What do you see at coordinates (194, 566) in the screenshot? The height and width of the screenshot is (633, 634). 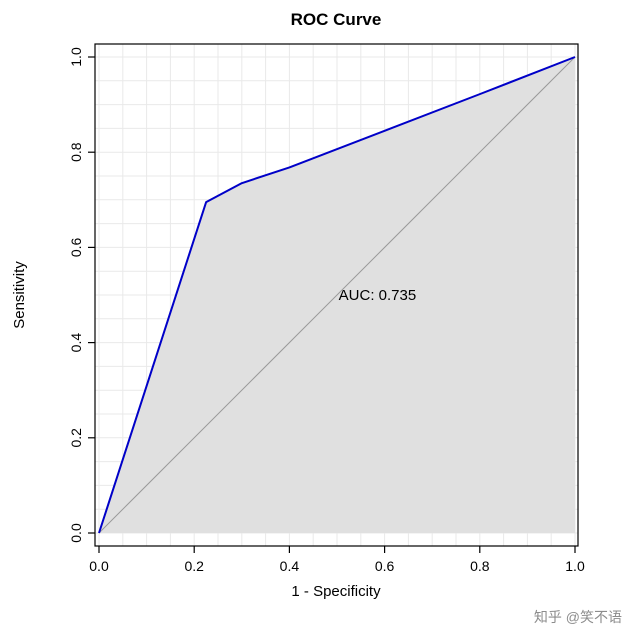 I see `x-tick-label: 0.2` at bounding box center [194, 566].